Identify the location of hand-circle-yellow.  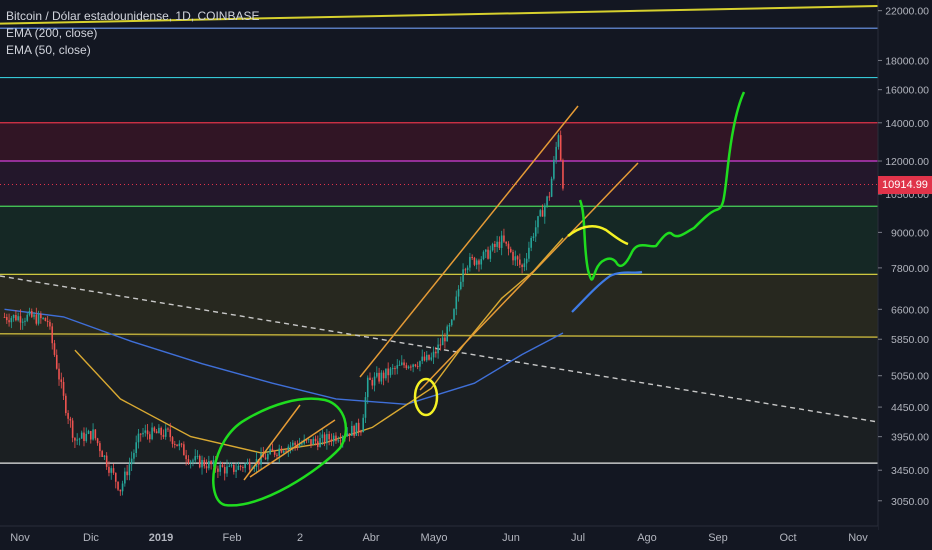
(426, 397).